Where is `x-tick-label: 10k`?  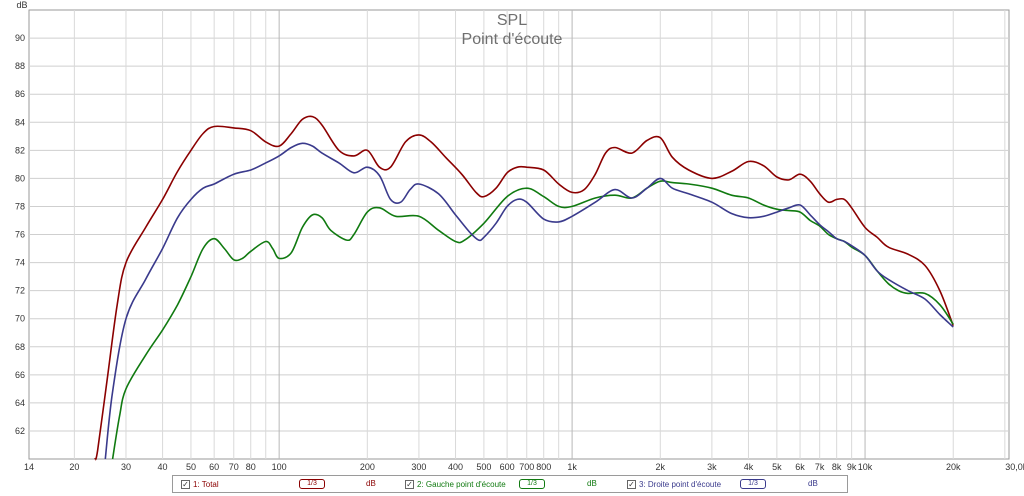 x-tick-label: 10k is located at coordinates (865, 467).